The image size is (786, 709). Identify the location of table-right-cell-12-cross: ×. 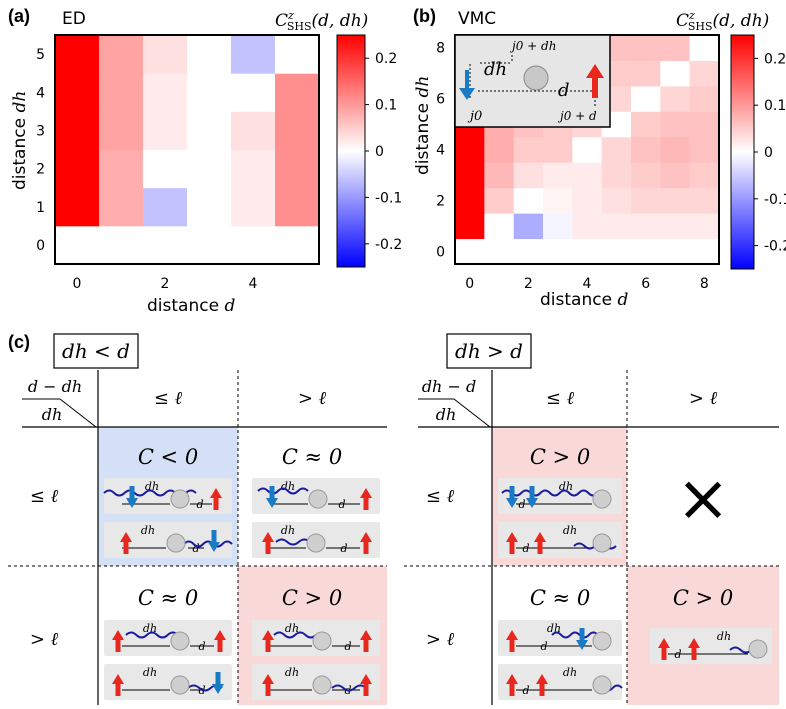
(703, 499).